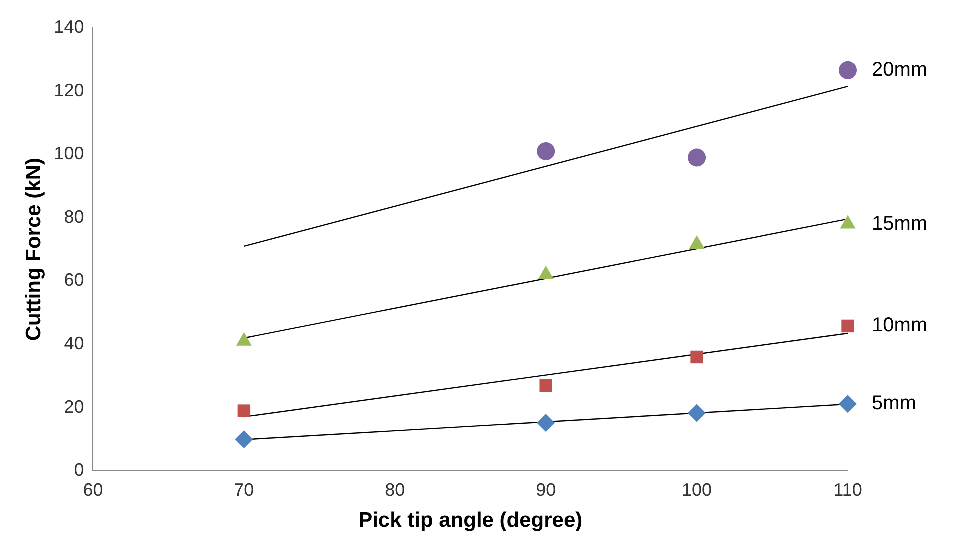  I want to click on x-tick-label: 100, so click(697, 490).